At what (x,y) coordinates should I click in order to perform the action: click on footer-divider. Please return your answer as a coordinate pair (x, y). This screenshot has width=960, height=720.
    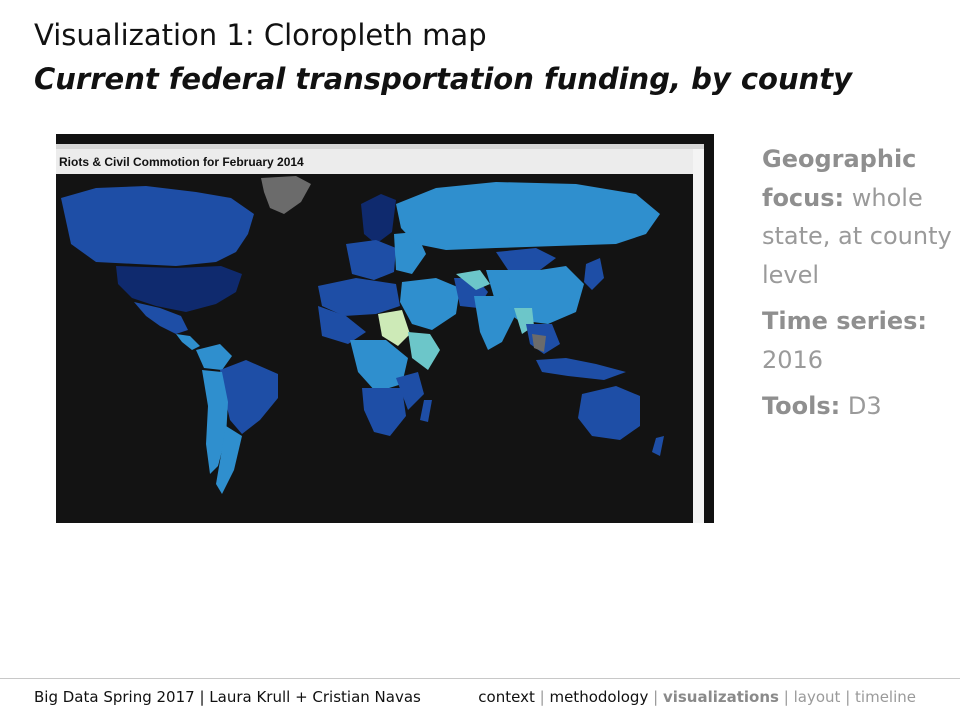
    Looking at the image, I should click on (480, 678).